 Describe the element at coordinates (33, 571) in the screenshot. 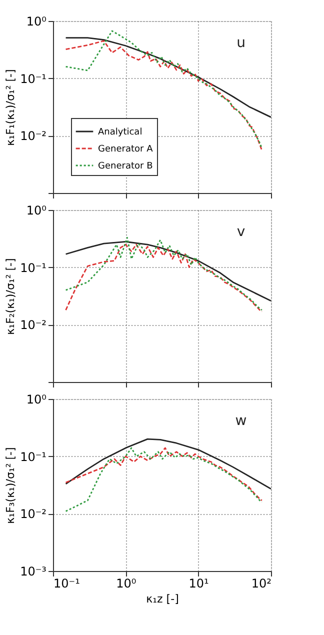

I see `y-tick-label: 10⁻³` at that location.